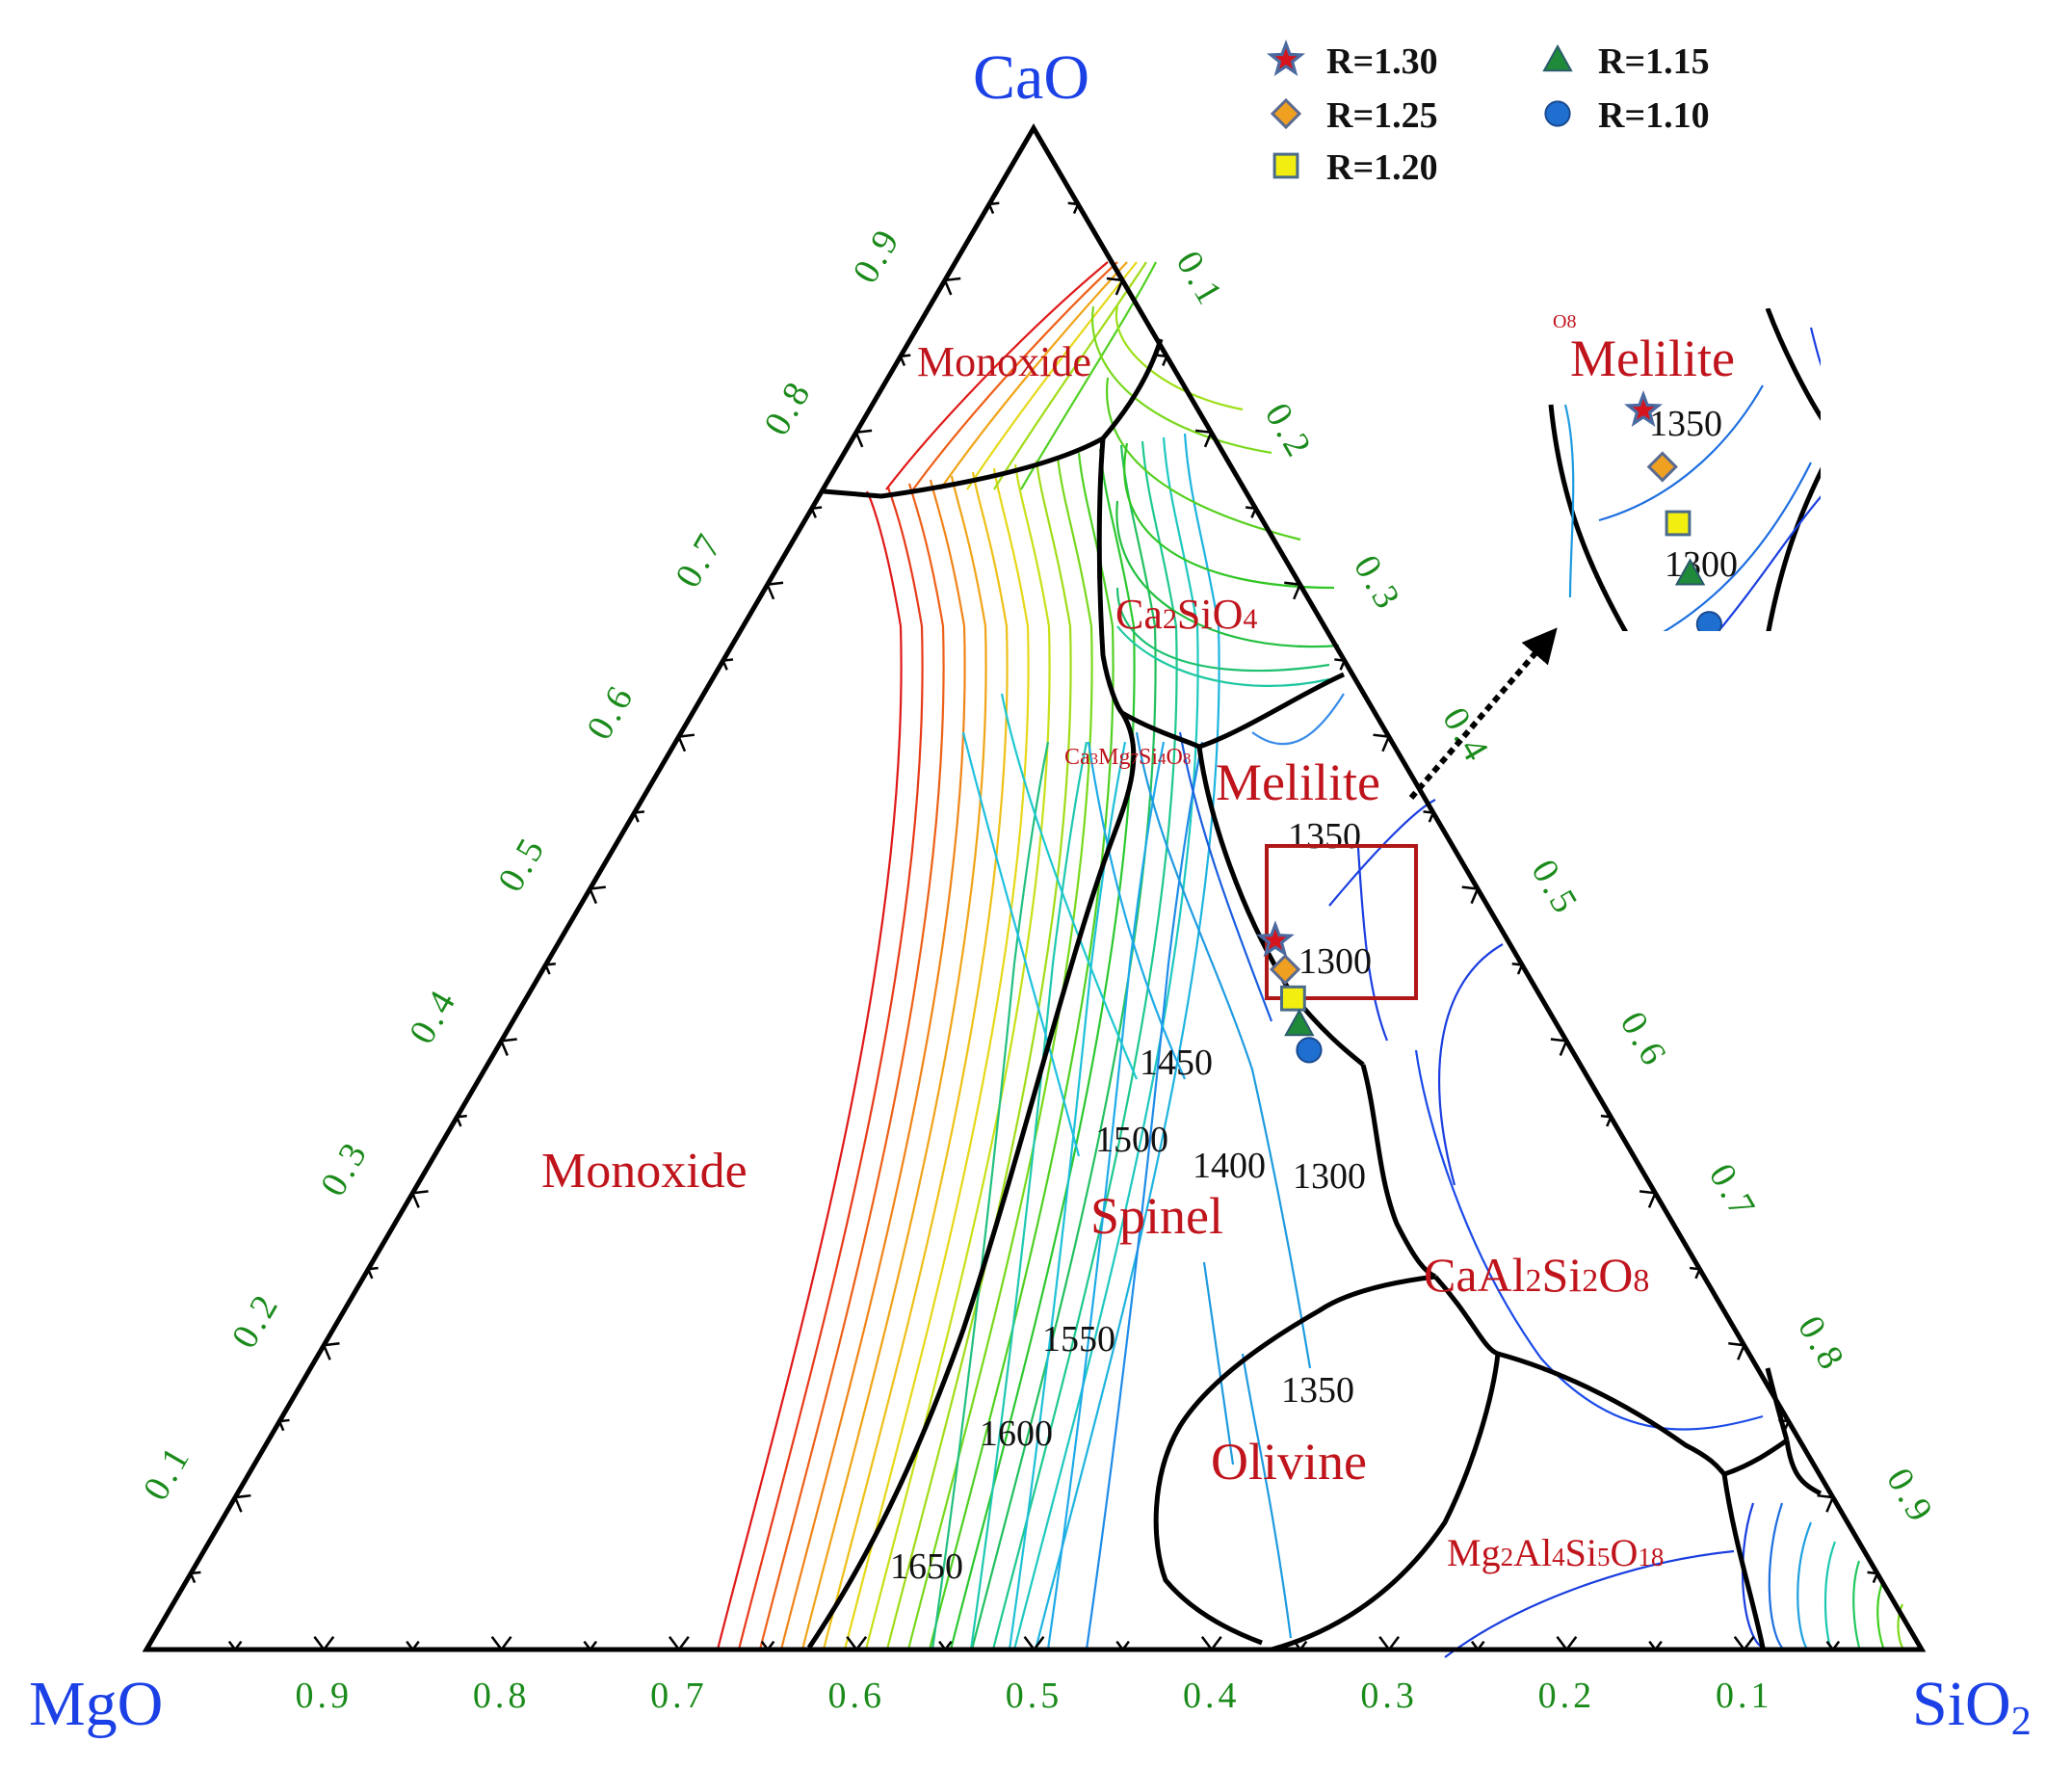 The image size is (2072, 1769). I want to click on phase-label-caal2si2o8: CaAl2Si2O8, so click(1537, 1275).